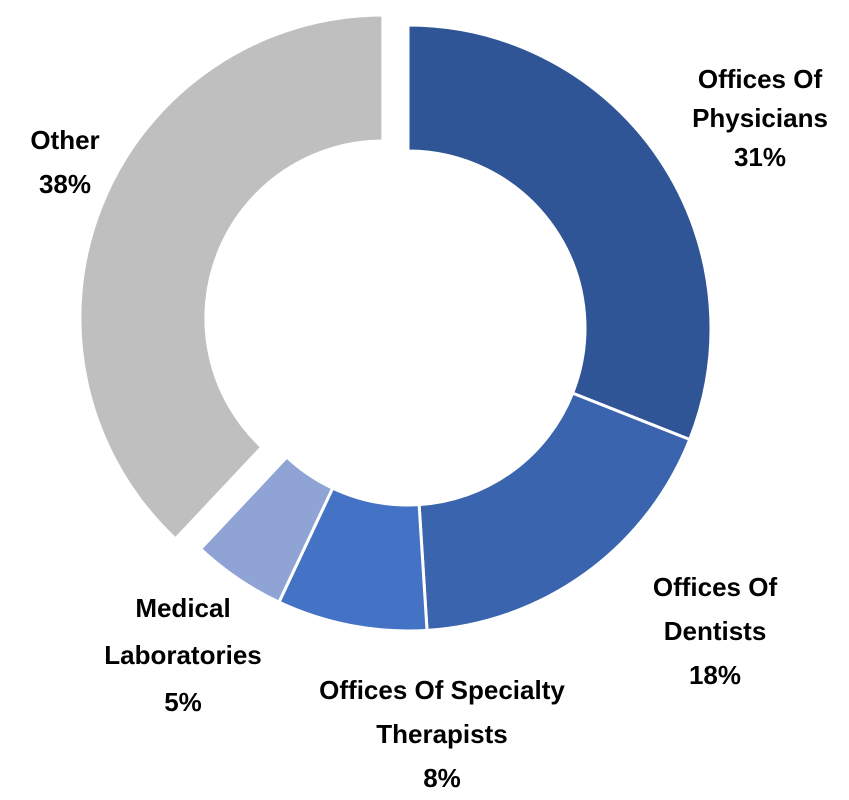 Image resolution: width=849 pixels, height=800 pixels. I want to click on slice-label: Offices Of Physicians 31%, so click(759, 118).